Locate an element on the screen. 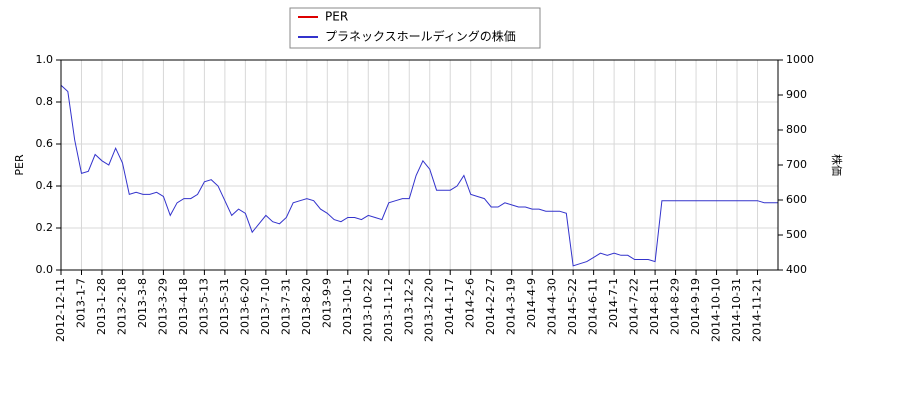 Image resolution: width=900 pixels, height=400 pixels. x-tick-label: 2014-3-19 is located at coordinates (511, 306).